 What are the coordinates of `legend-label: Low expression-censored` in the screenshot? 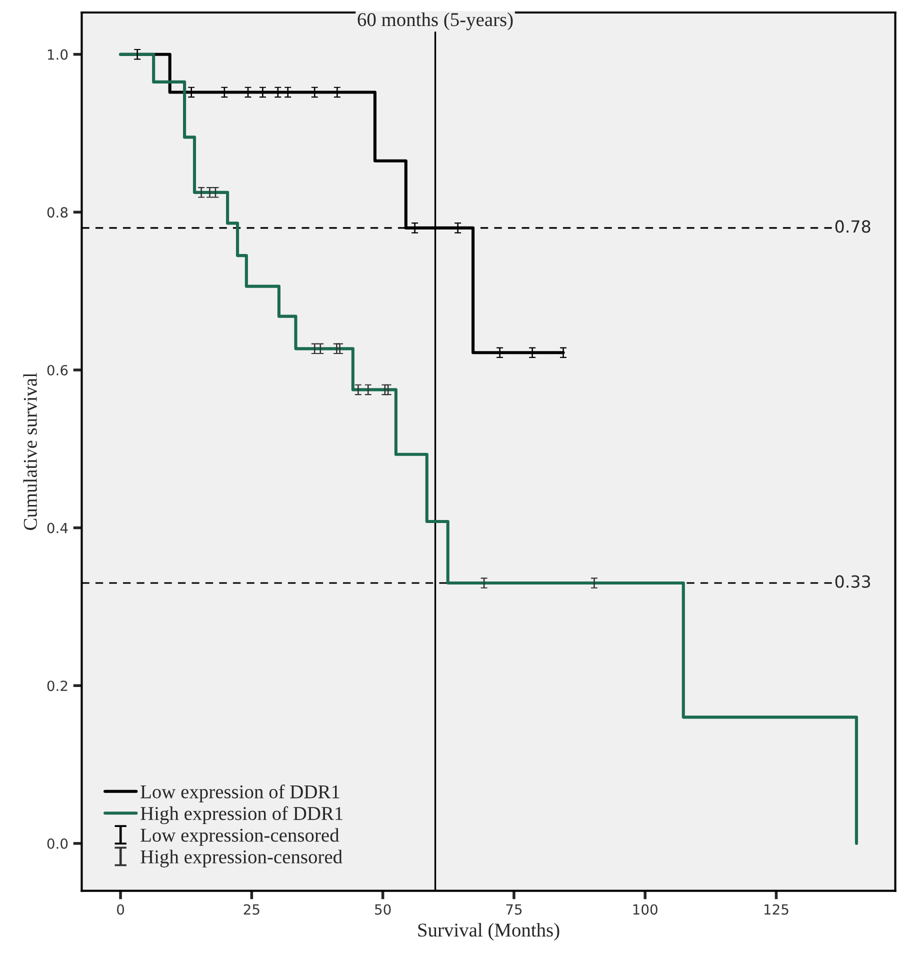 It's located at (240, 837).